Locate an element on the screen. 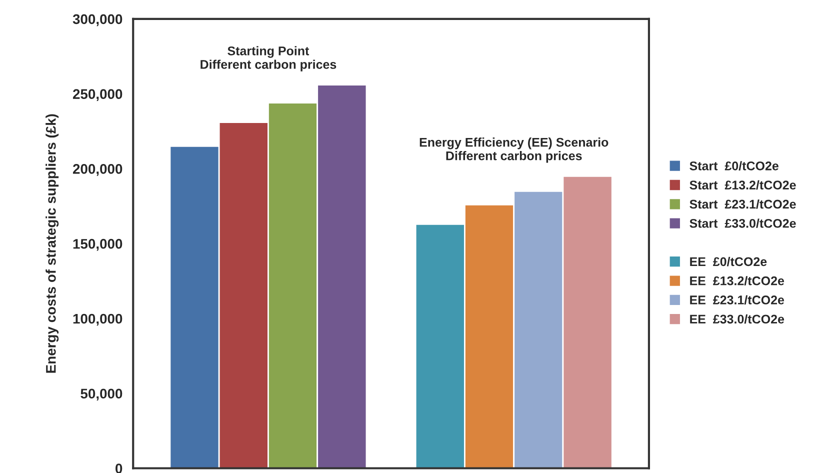 This screenshot has height=473, width=832. legend-label: EE £13.2/tCO2e is located at coordinates (737, 281).